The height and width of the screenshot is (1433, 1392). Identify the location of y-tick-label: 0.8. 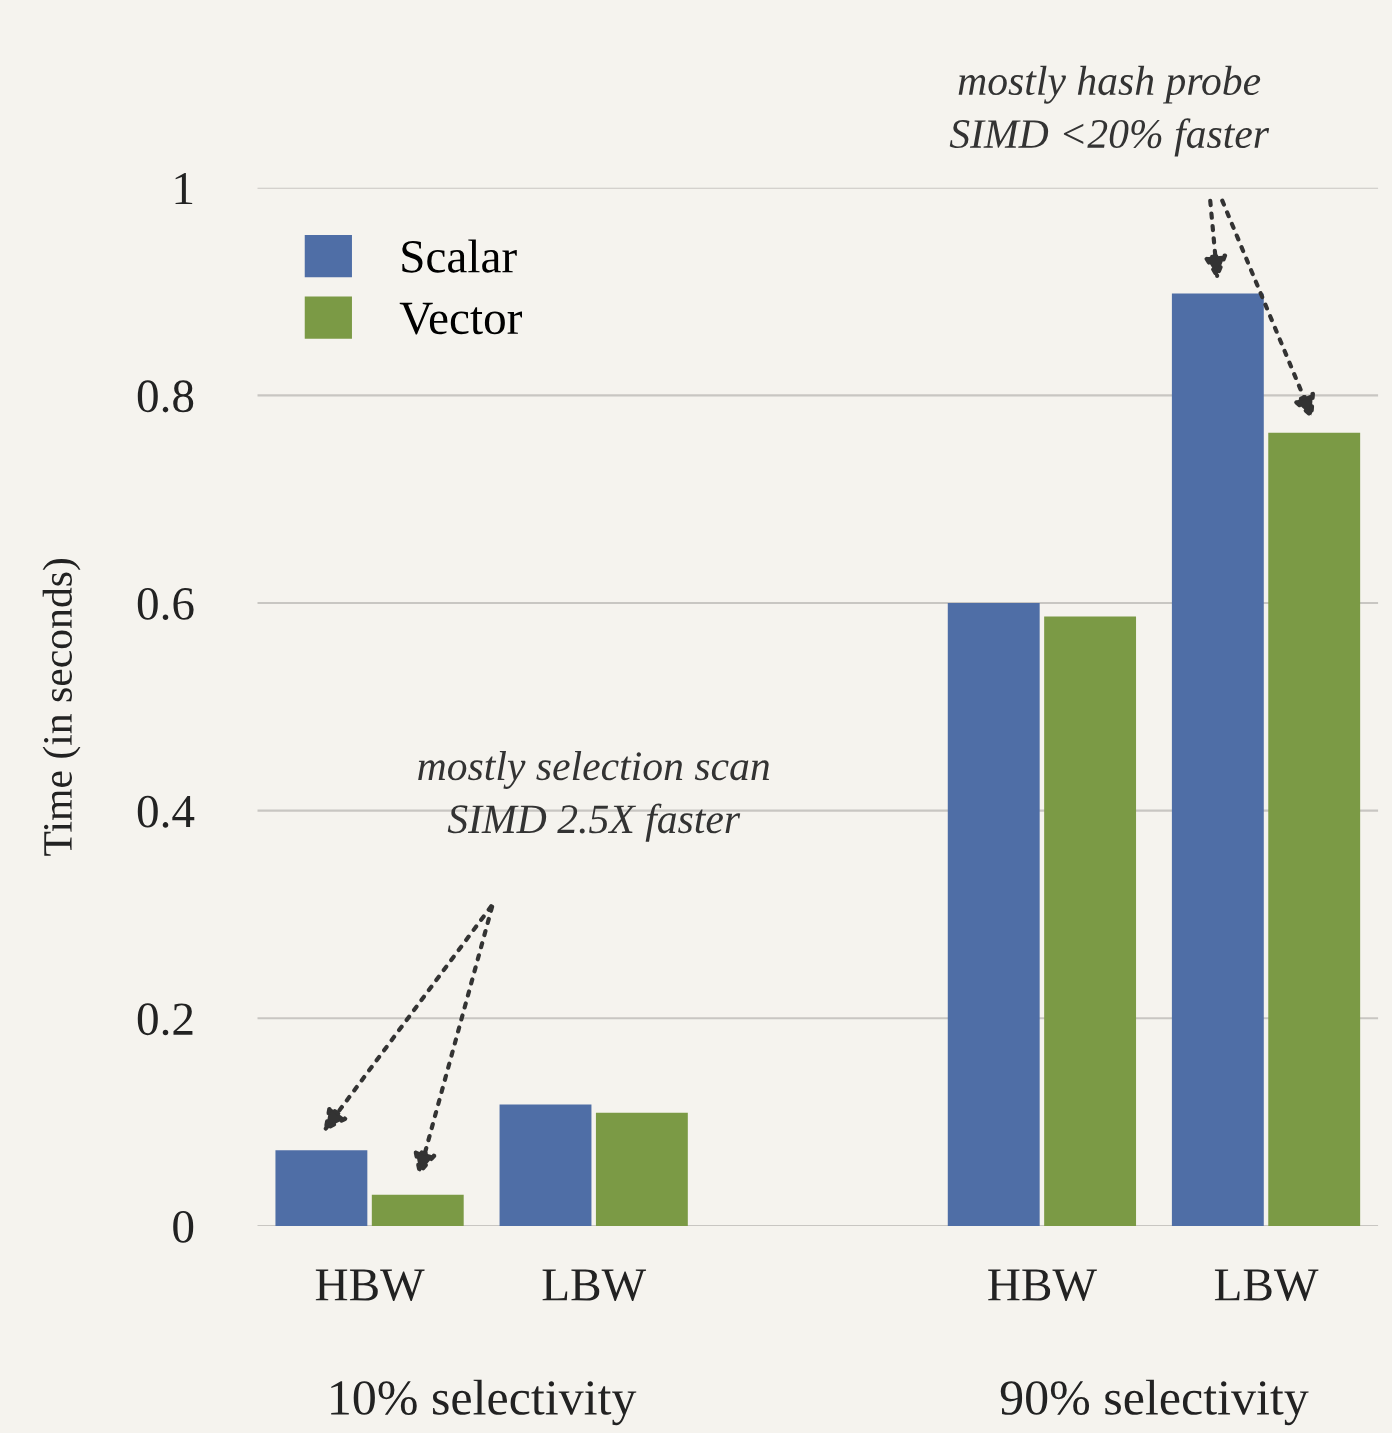
(165, 396).